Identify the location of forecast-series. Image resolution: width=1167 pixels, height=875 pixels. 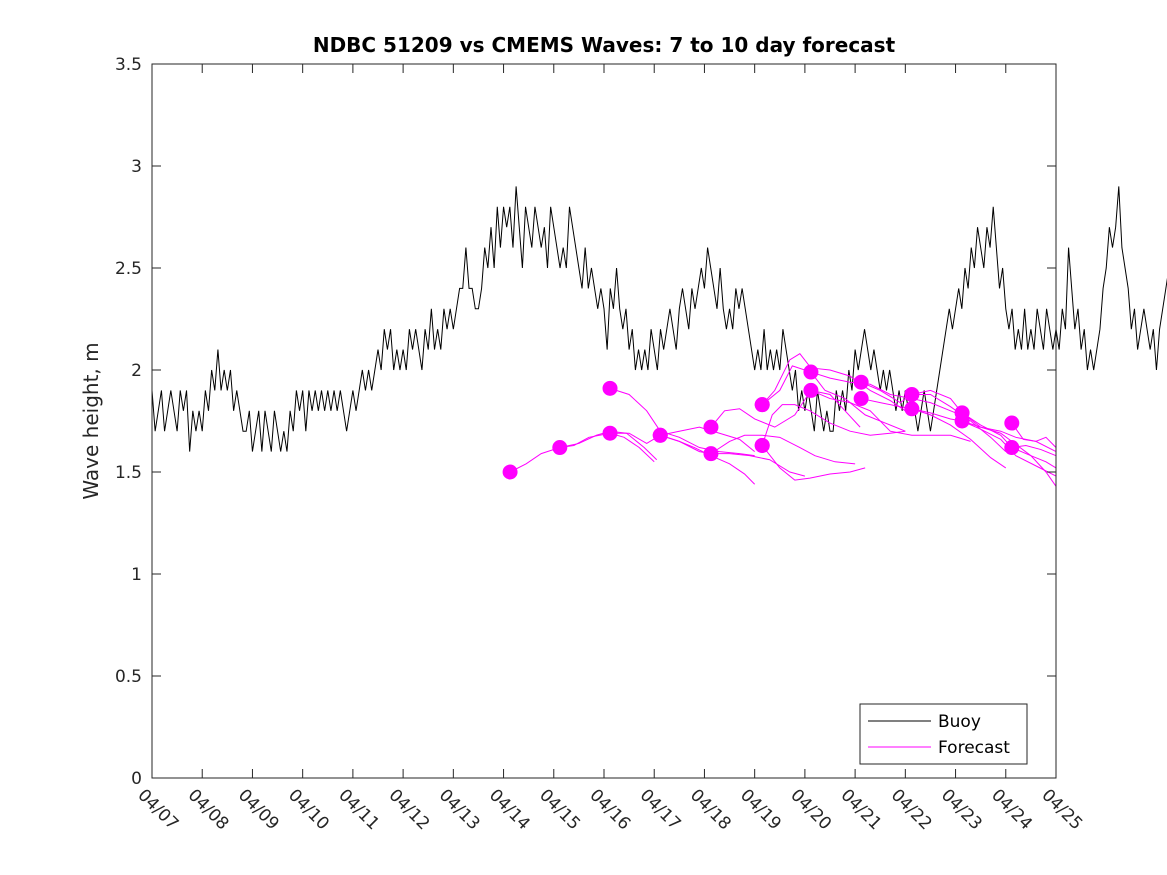
(779, 420).